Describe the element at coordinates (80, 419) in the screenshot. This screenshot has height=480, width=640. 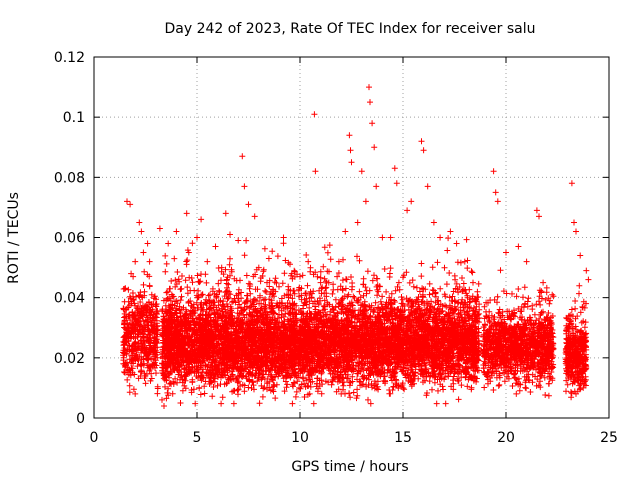
I see `y-tick-label: 0` at that location.